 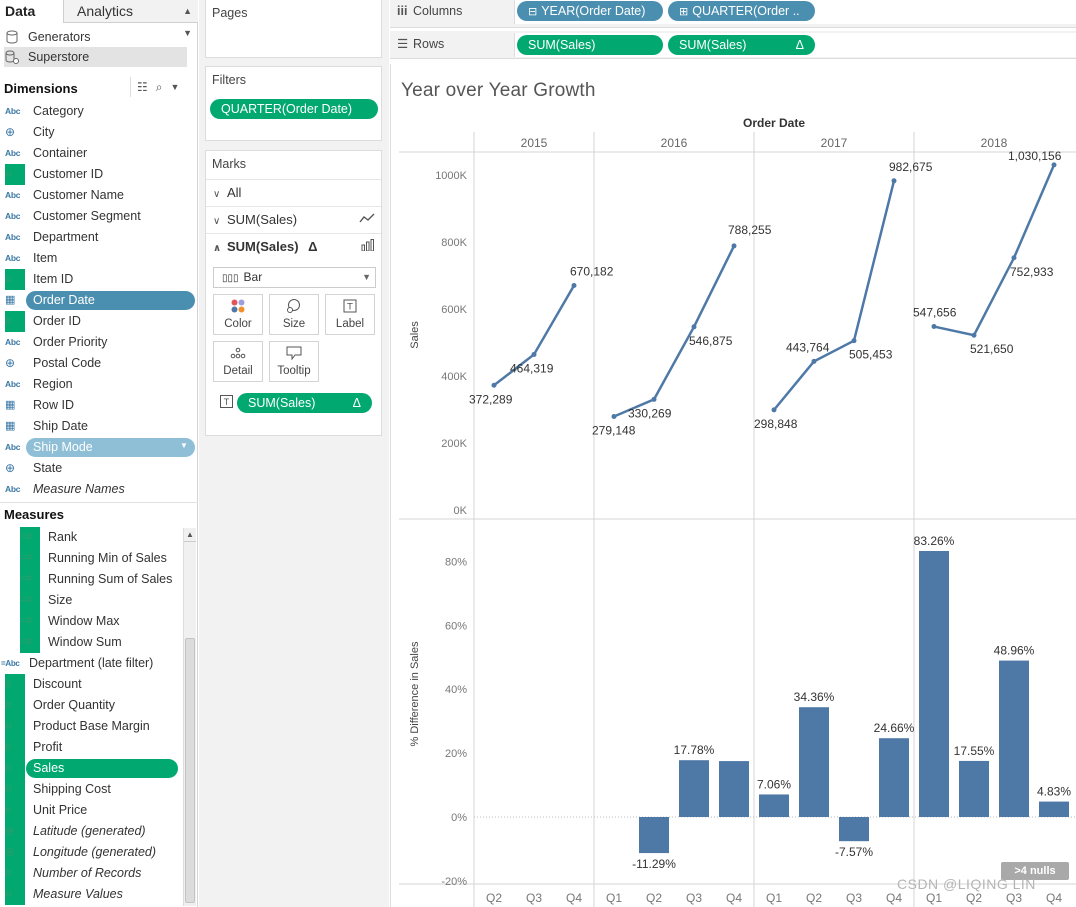 I want to click on field-category: Abc Category, so click(x=44, y=111).